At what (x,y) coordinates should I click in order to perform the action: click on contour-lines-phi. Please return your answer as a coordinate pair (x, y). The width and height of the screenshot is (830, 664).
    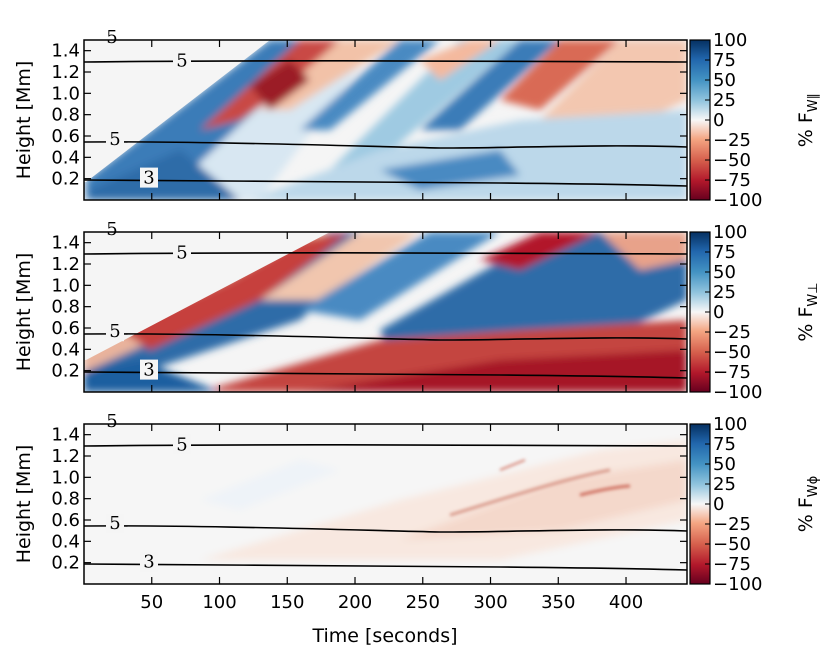
    Looking at the image, I should click on (385, 507).